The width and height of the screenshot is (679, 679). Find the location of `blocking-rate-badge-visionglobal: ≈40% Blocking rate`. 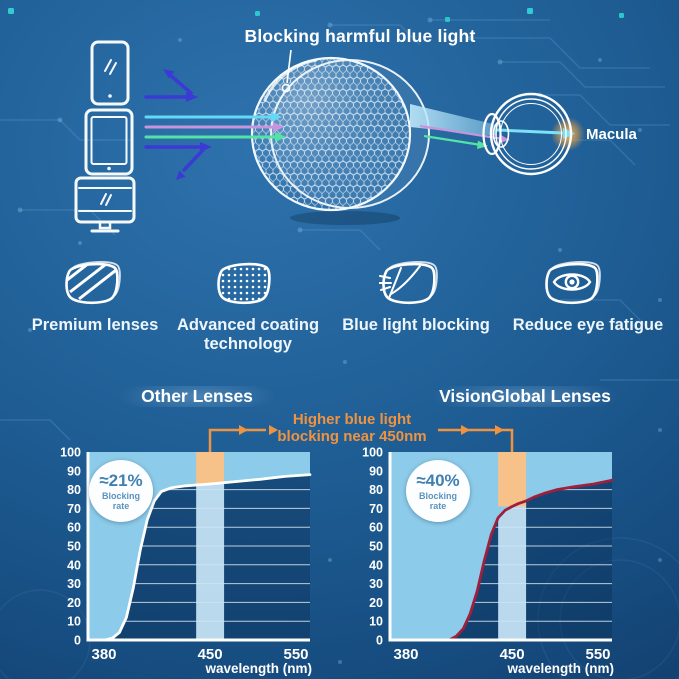

blocking-rate-badge-visionglobal: ≈40% Blocking rate is located at coordinates (438, 491).